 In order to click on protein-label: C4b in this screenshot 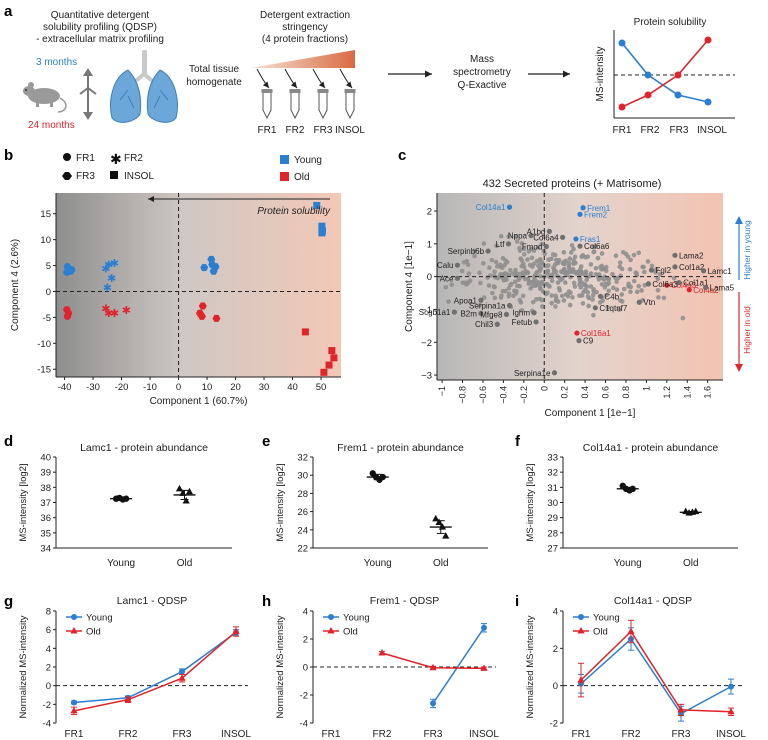, I will do `click(611, 296)`.